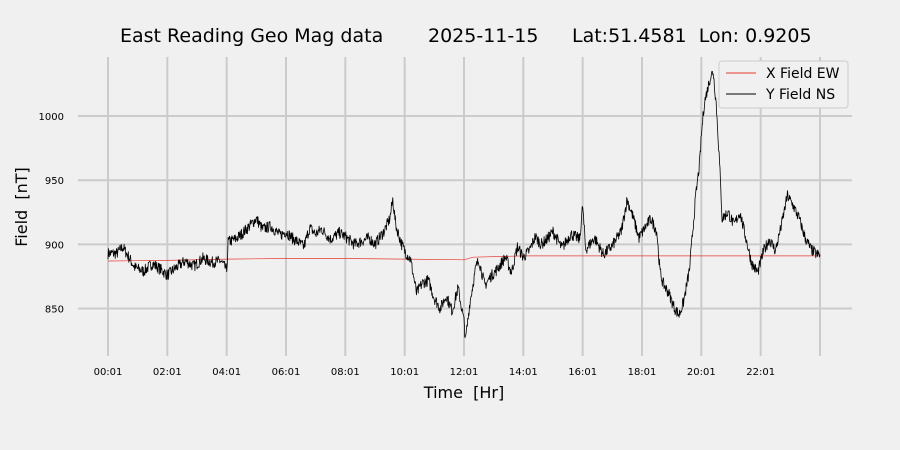 The height and width of the screenshot is (450, 900). I want to click on legend: X Field EW Y Field NS, so click(783, 84).